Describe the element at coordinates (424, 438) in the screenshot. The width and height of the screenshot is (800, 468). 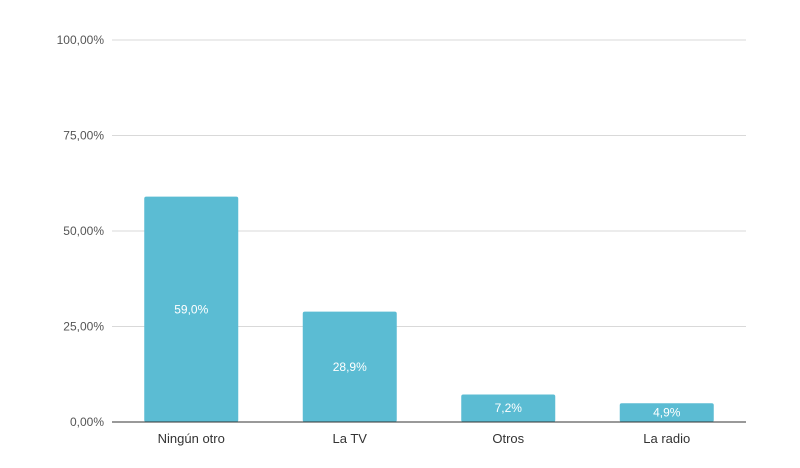
I see `x-axis-category-labels: Ningún otro La TV Otros La radio` at that location.